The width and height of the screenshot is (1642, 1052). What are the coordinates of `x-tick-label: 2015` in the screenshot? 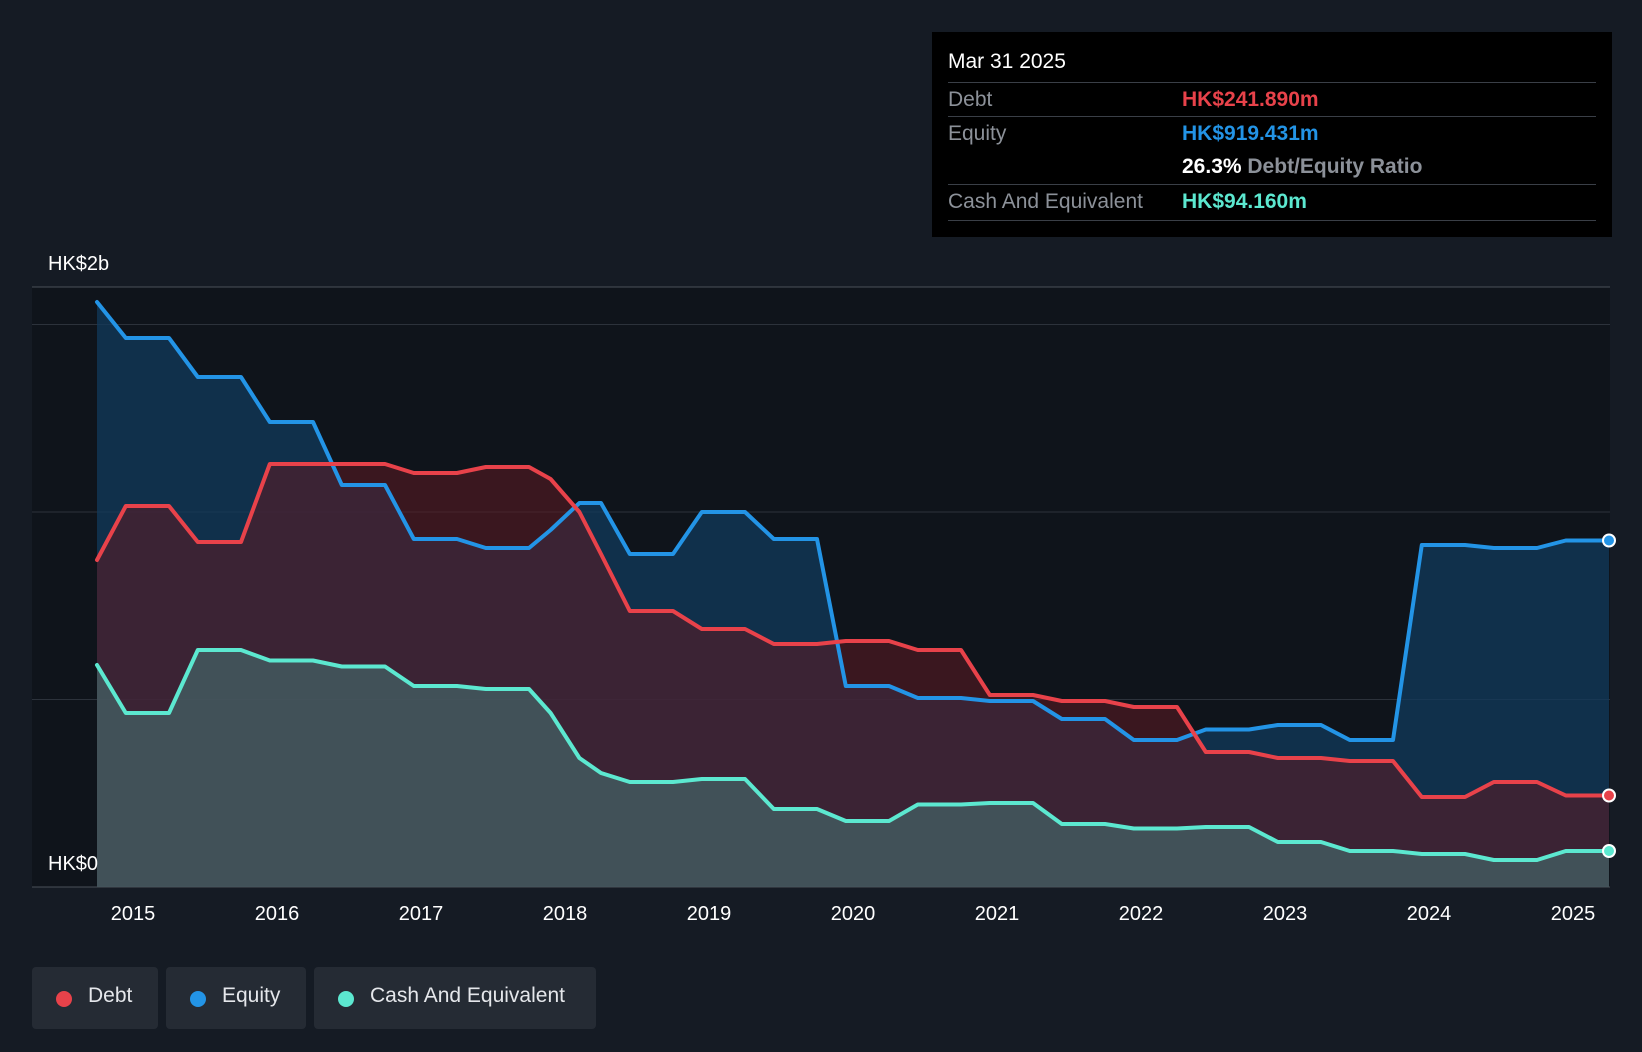 It's located at (133, 914).